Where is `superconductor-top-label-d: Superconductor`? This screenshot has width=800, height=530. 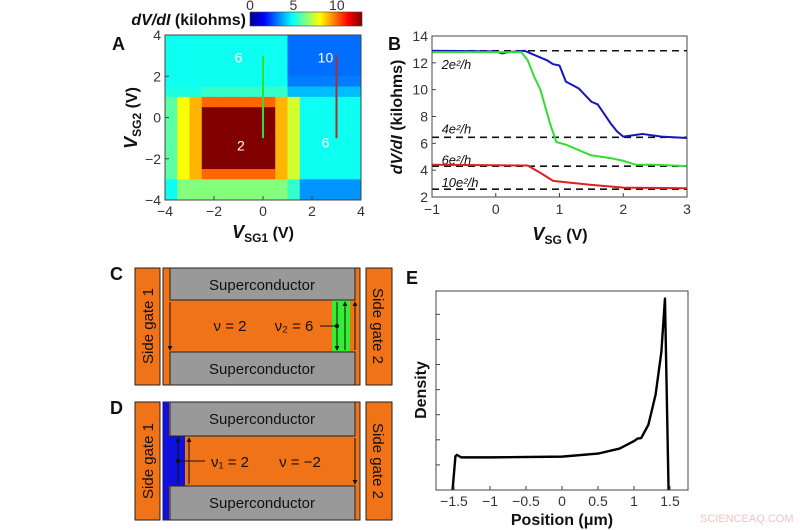
superconductor-top-label-d: Superconductor is located at coordinates (262, 419).